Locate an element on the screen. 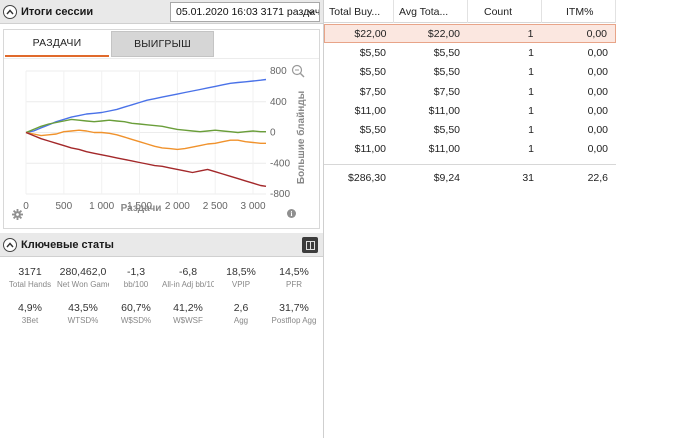  stat-value: 41,2% is located at coordinates (188, 308).